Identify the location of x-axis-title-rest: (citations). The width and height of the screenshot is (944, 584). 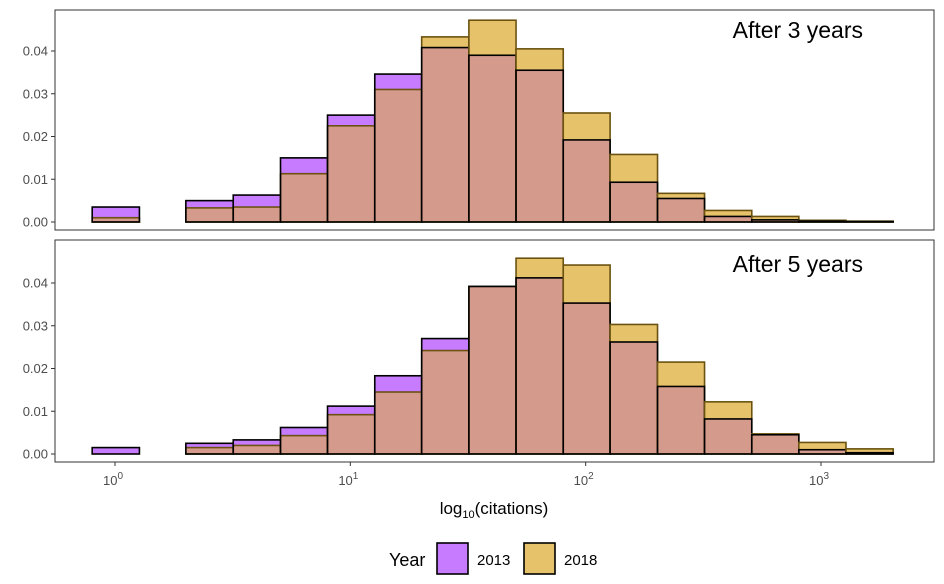
(512, 508).